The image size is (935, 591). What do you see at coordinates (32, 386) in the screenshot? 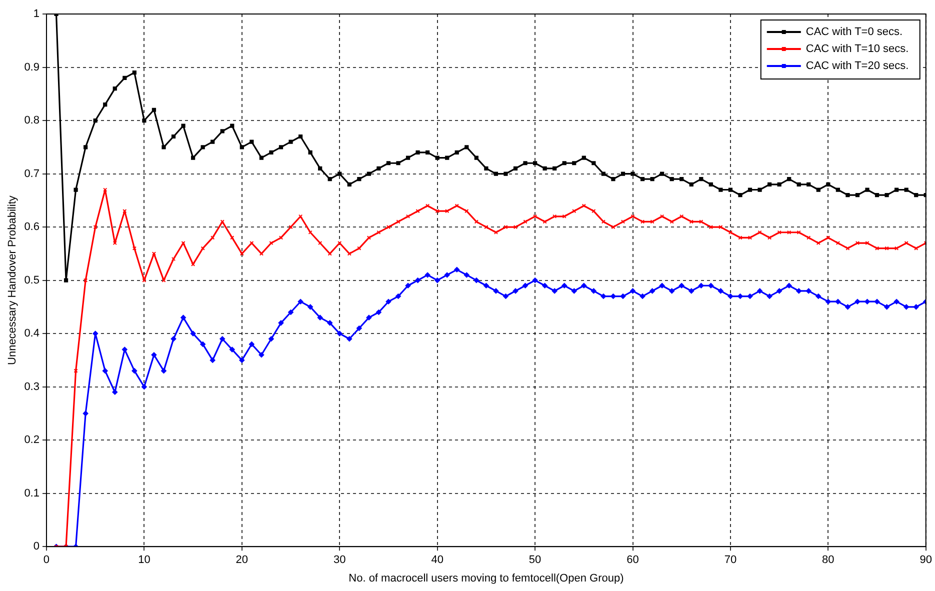
I see `y-tick-label: 0.3` at bounding box center [32, 386].